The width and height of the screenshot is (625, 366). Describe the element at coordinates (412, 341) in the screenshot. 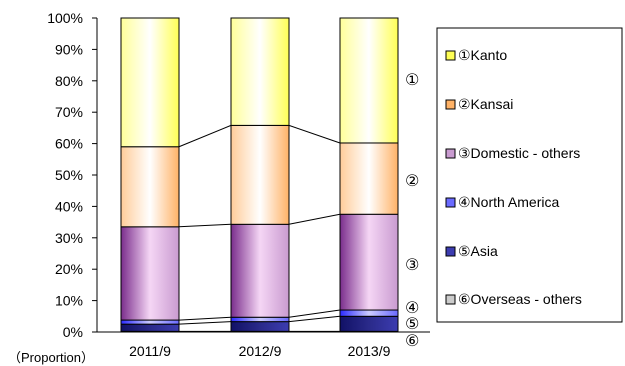

I see `series-marker: ⑥` at that location.